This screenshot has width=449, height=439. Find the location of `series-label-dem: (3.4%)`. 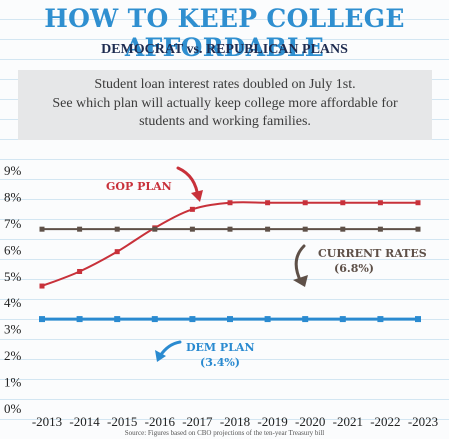

series-label-dem: (3.4%) is located at coordinates (220, 362).